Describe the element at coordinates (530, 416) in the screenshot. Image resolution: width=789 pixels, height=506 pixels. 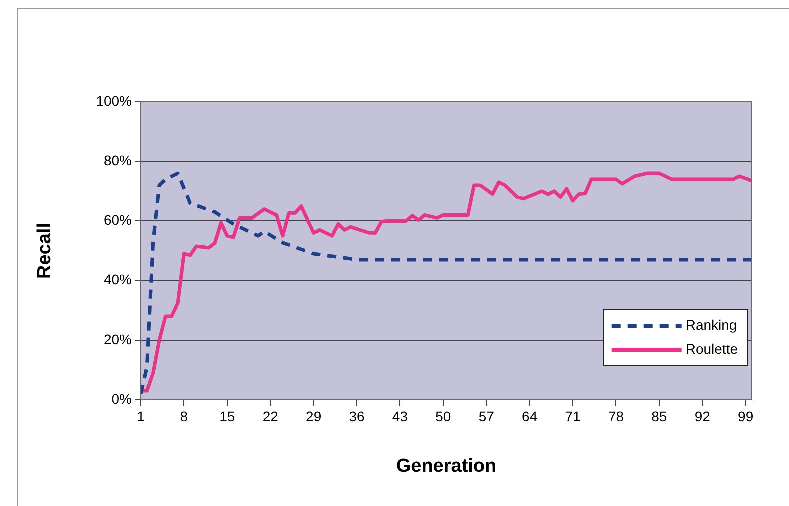
I see `x-tick-label: 64` at that location.